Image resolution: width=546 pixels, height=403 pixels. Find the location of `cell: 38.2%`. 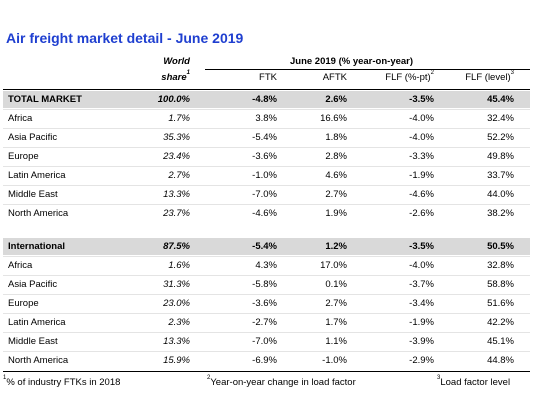

cell: 38.2% is located at coordinates (500, 213).